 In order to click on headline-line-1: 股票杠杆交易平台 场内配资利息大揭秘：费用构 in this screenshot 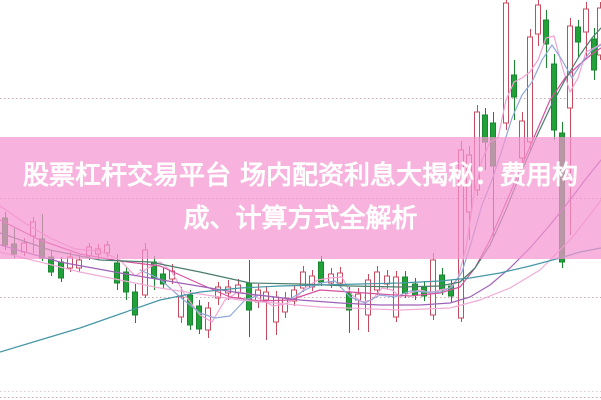, I will do `click(300, 176)`.